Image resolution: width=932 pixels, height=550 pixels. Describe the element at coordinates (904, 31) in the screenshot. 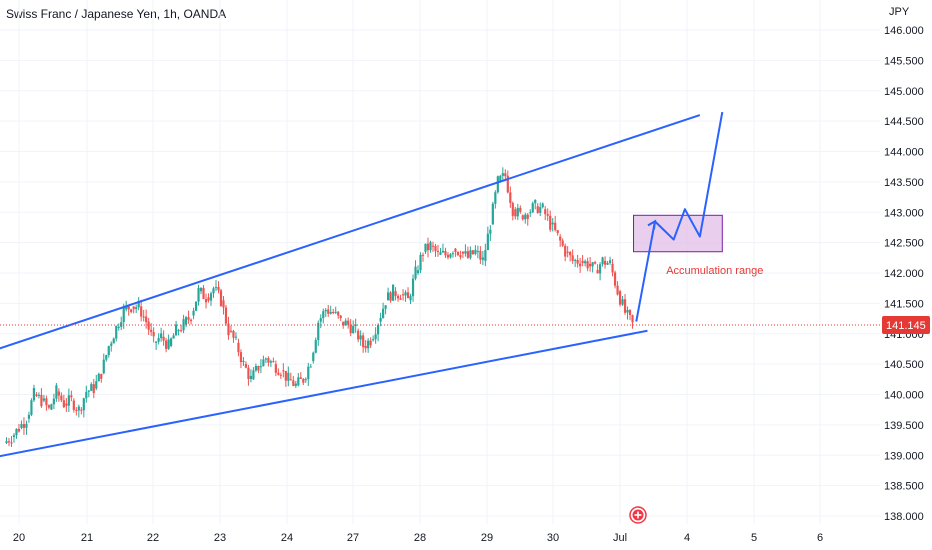

I see `y-tick-label: 146.000` at that location.